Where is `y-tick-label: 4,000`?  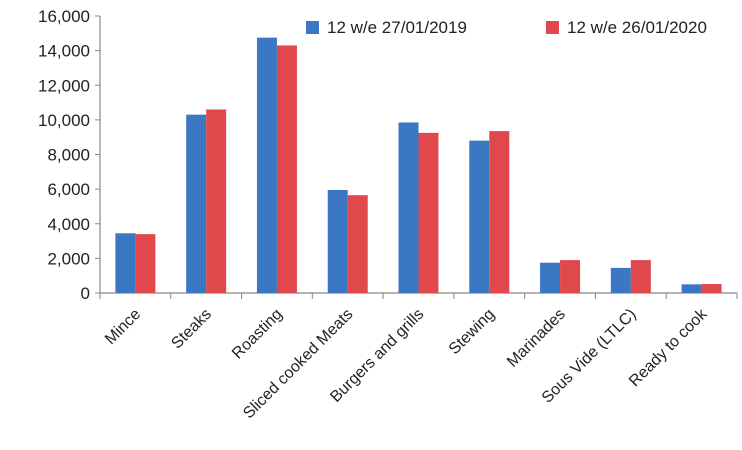 y-tick-label: 4,000 is located at coordinates (68, 224).